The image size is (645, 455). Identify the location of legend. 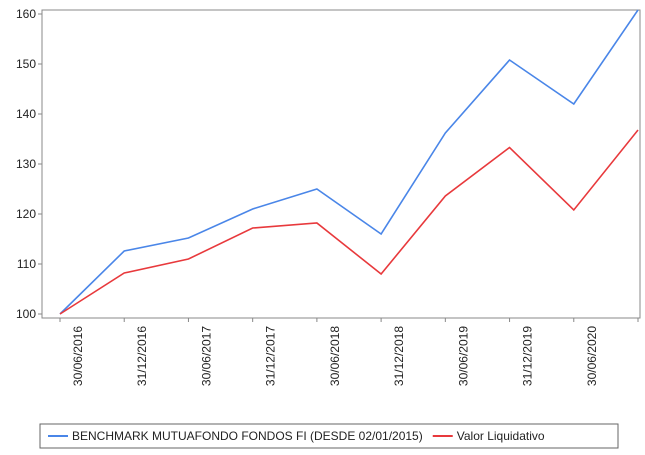
(329, 436).